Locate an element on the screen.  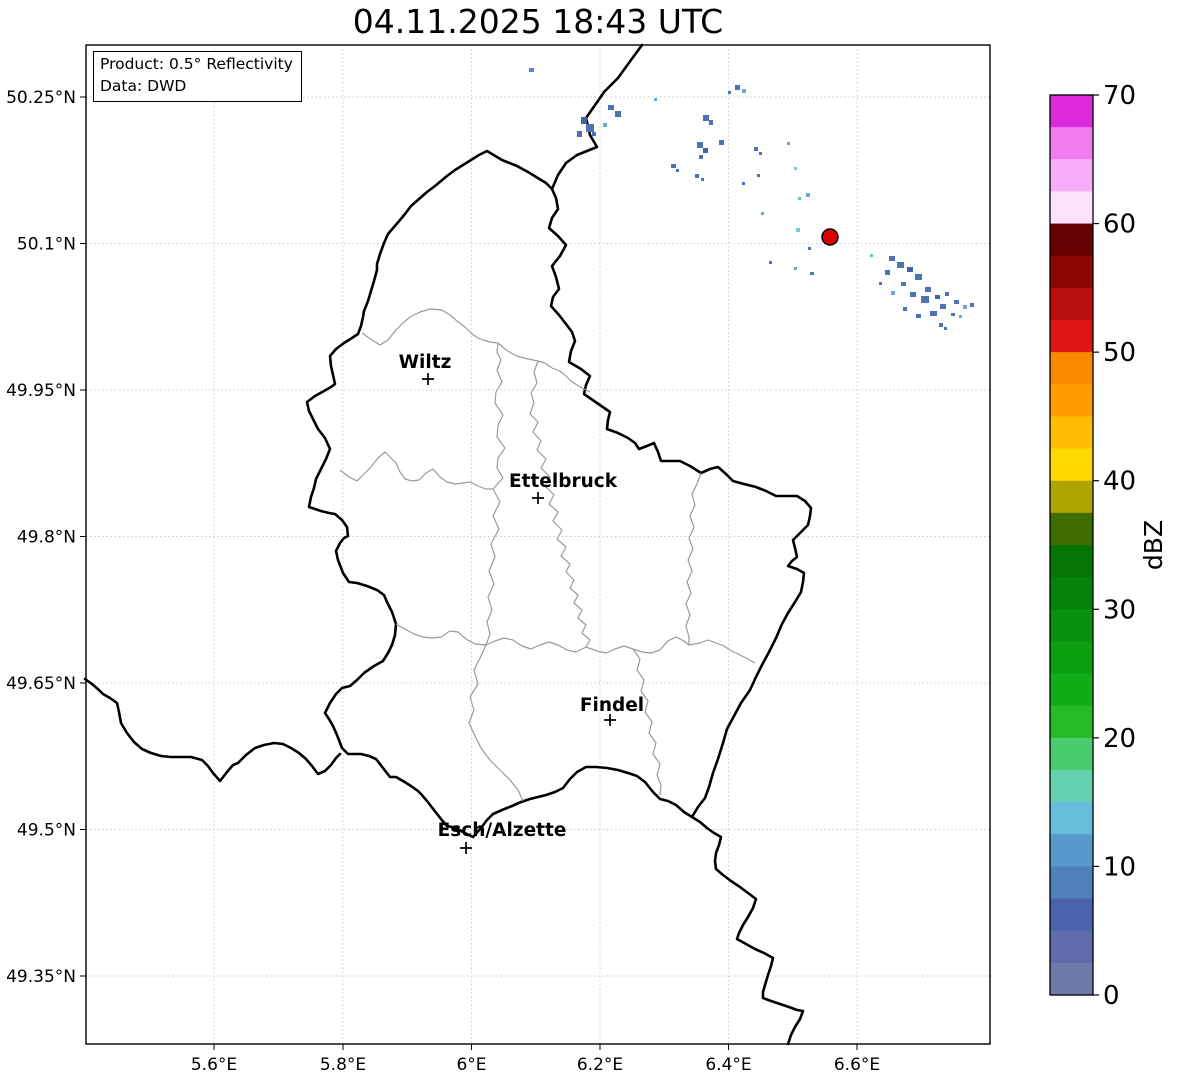
border-belgium-germany is located at coordinates (597, 117).